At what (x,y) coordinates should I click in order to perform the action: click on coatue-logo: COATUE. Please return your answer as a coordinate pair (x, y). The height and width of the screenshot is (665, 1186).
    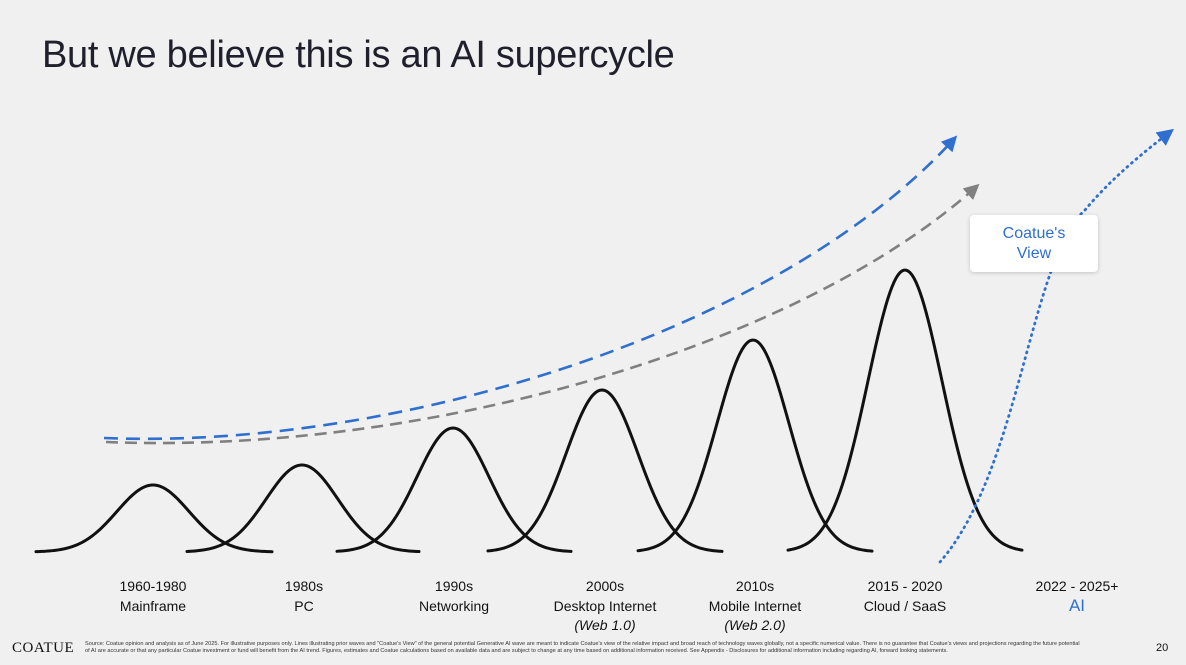
    Looking at the image, I should click on (43, 648).